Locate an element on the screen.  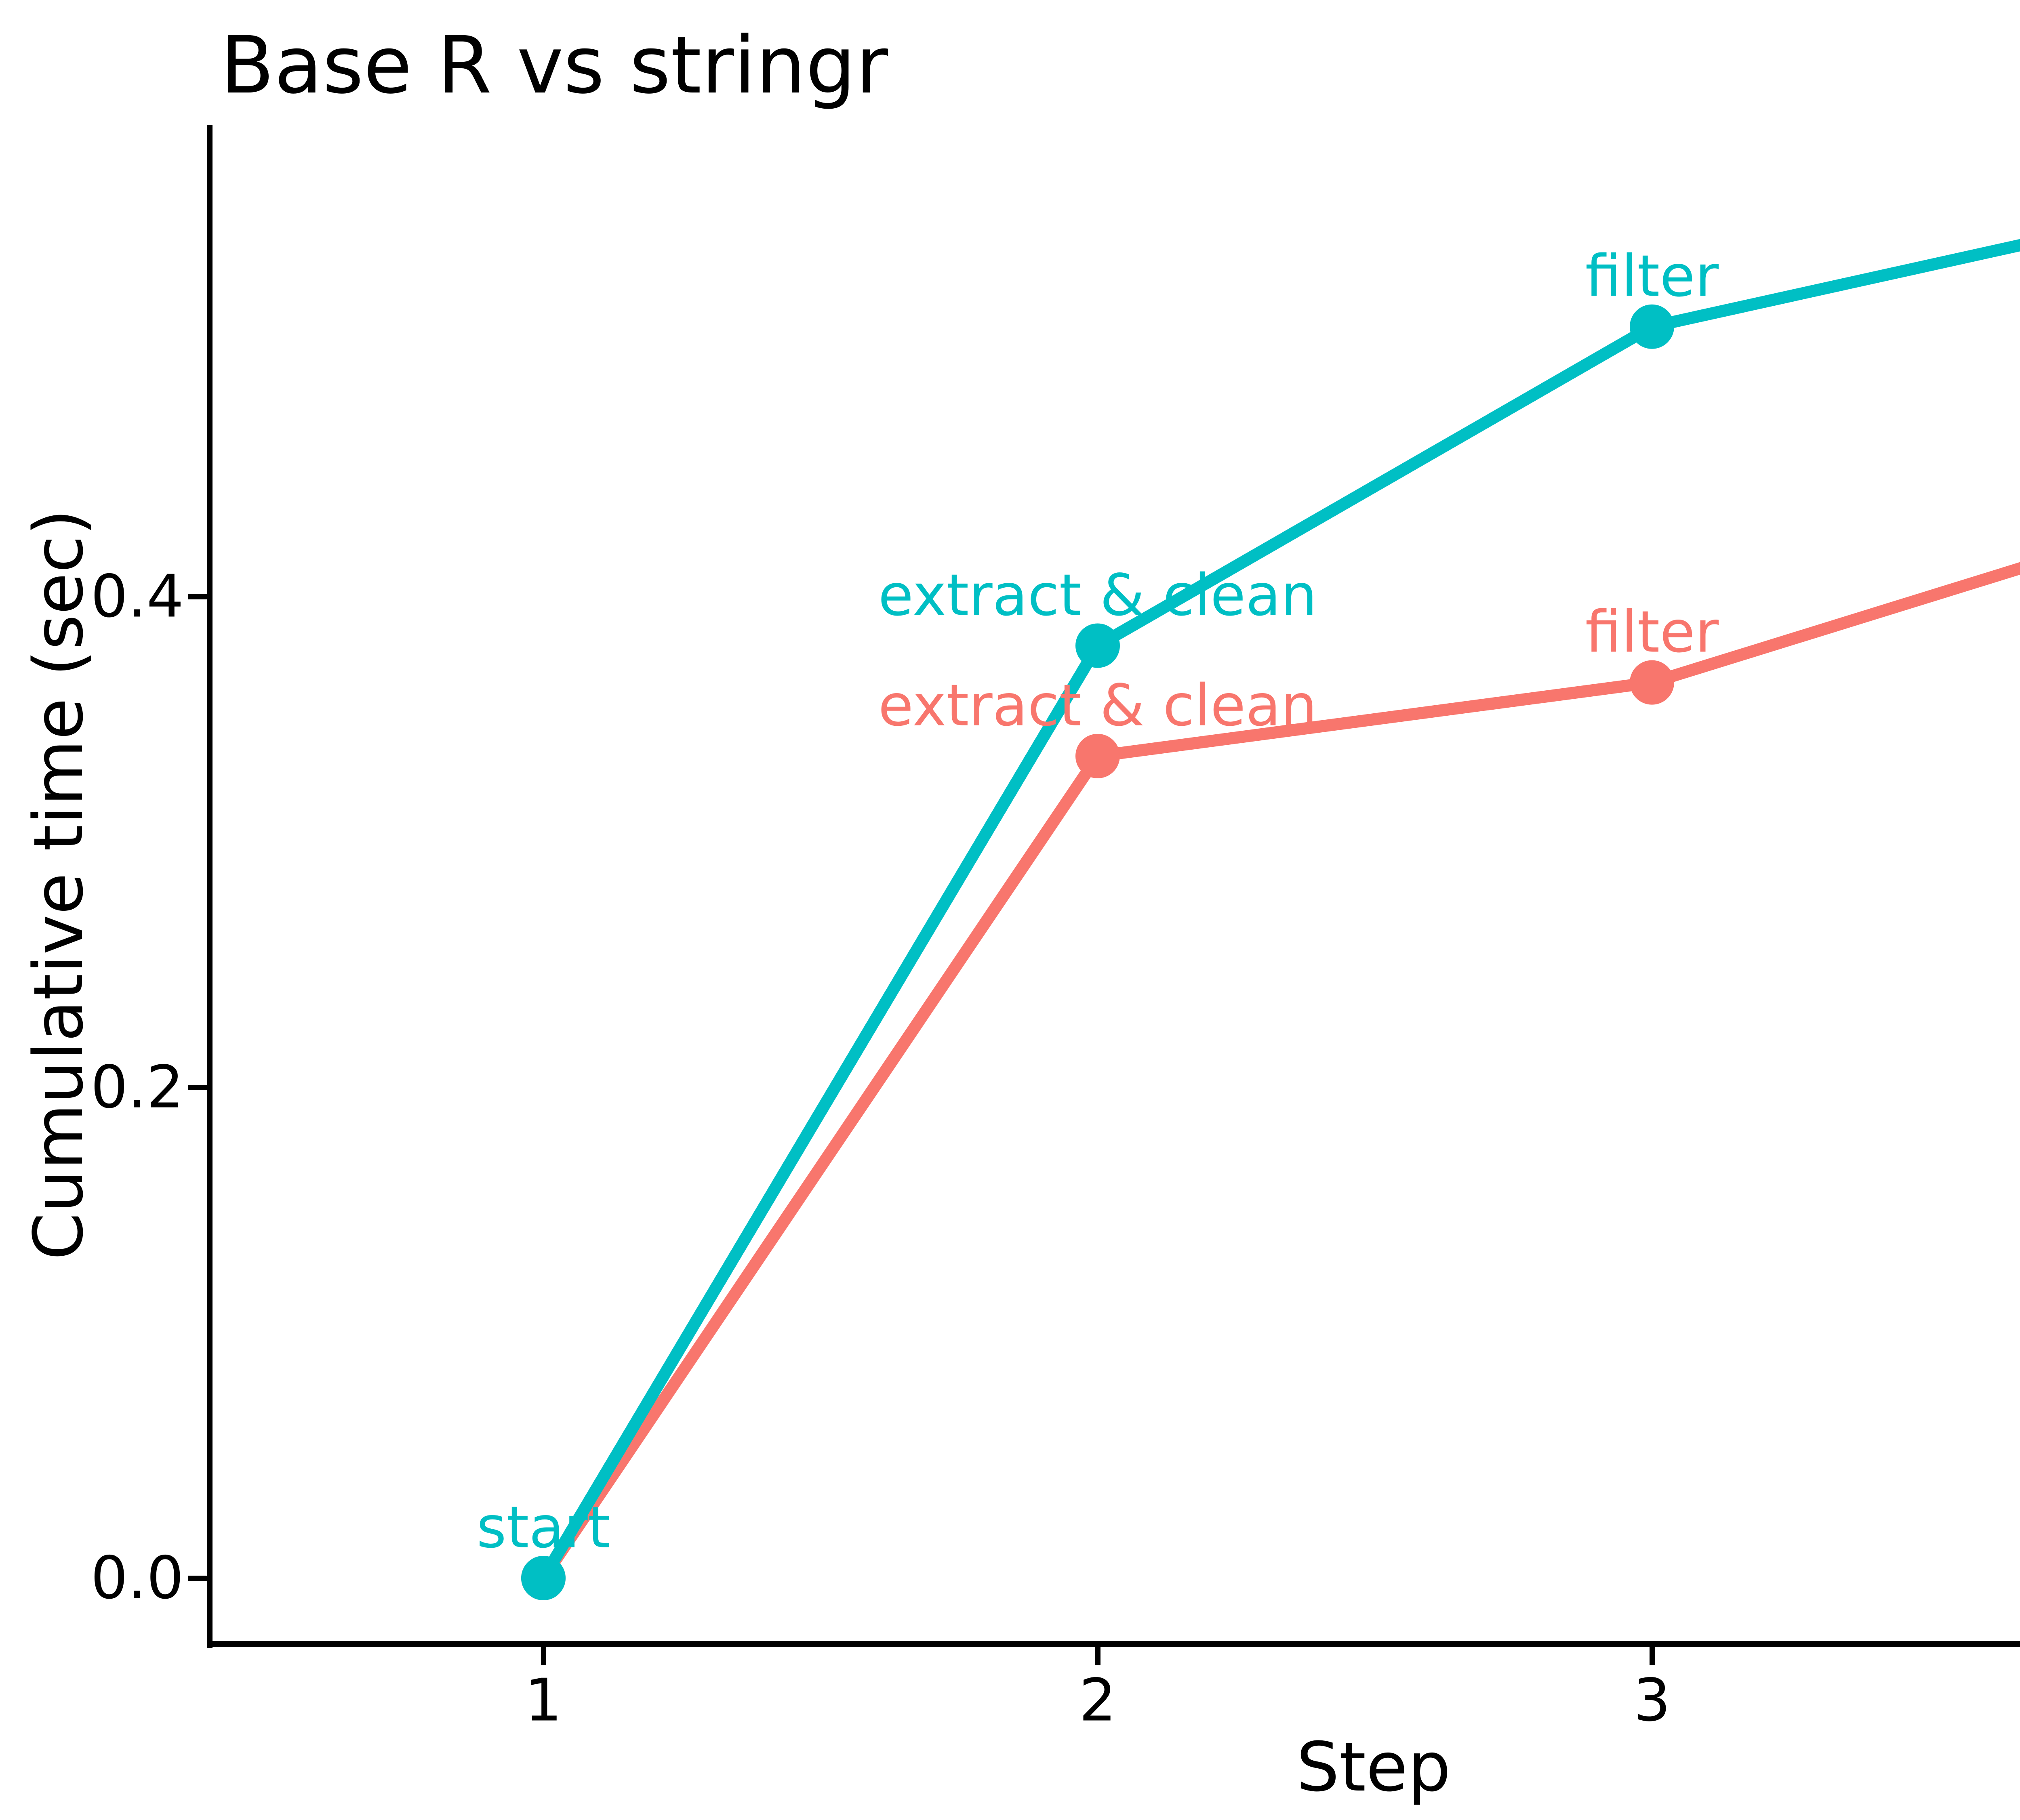
plot-title: Base R vs stringr is located at coordinates (554, 65).